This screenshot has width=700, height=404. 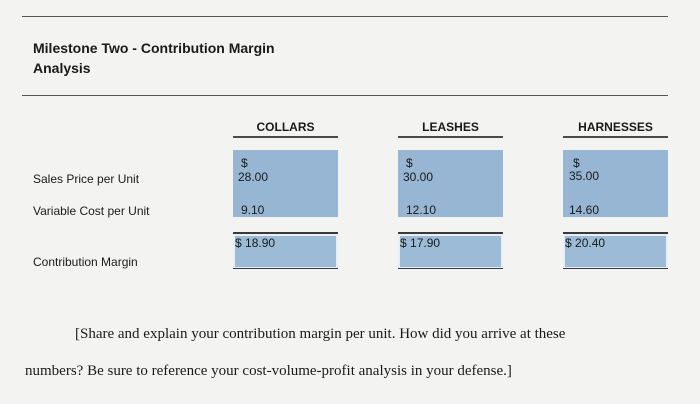 What do you see at coordinates (615, 127) in the screenshot?
I see `column-header-harnesses: HARNESSES` at bounding box center [615, 127].